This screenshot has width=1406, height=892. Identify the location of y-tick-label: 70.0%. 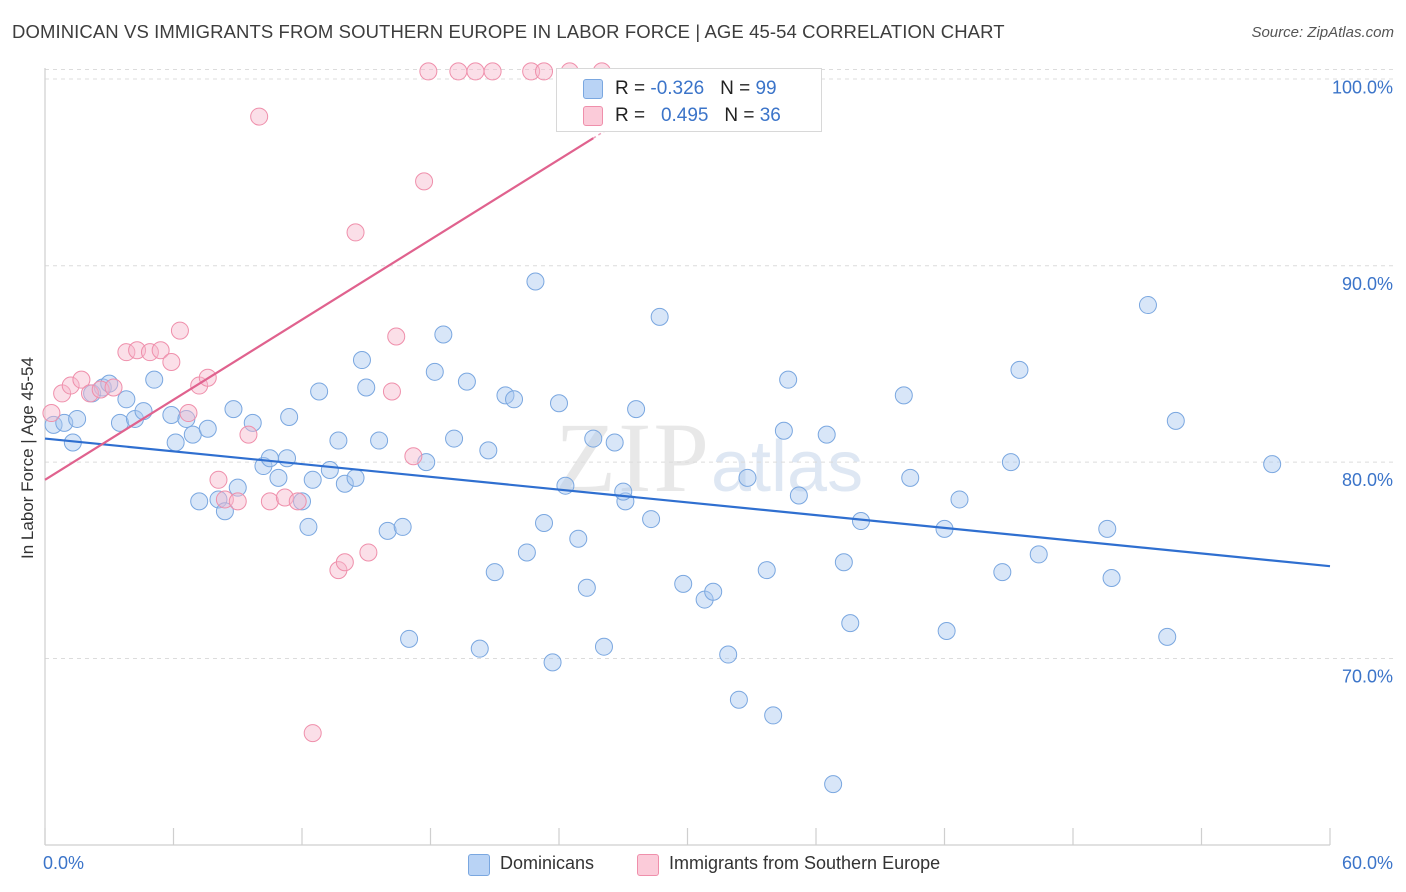
(1367, 676).